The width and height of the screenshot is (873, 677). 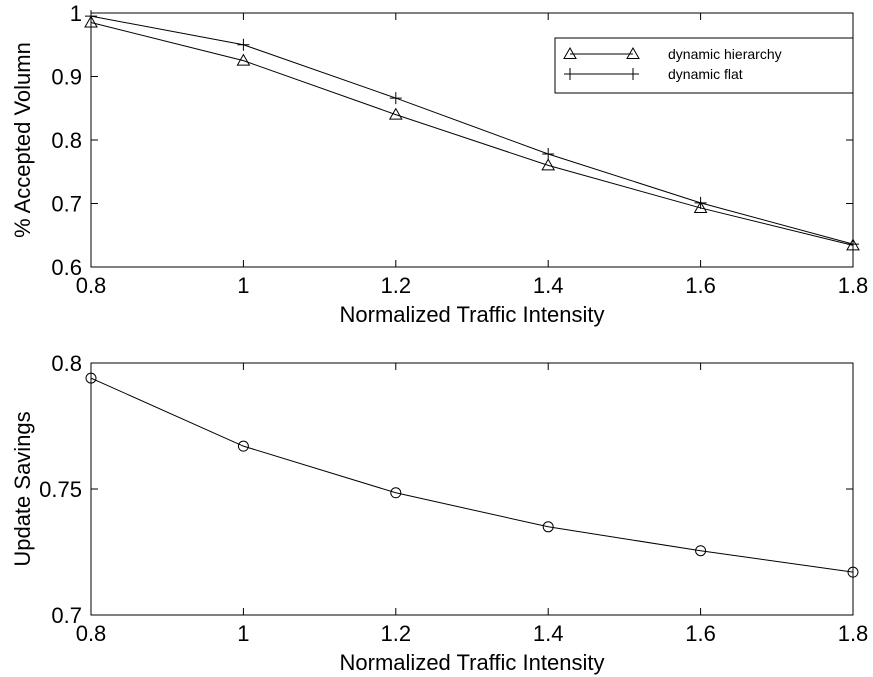 I want to click on y-axis-label: Update Savings, so click(x=22, y=488).